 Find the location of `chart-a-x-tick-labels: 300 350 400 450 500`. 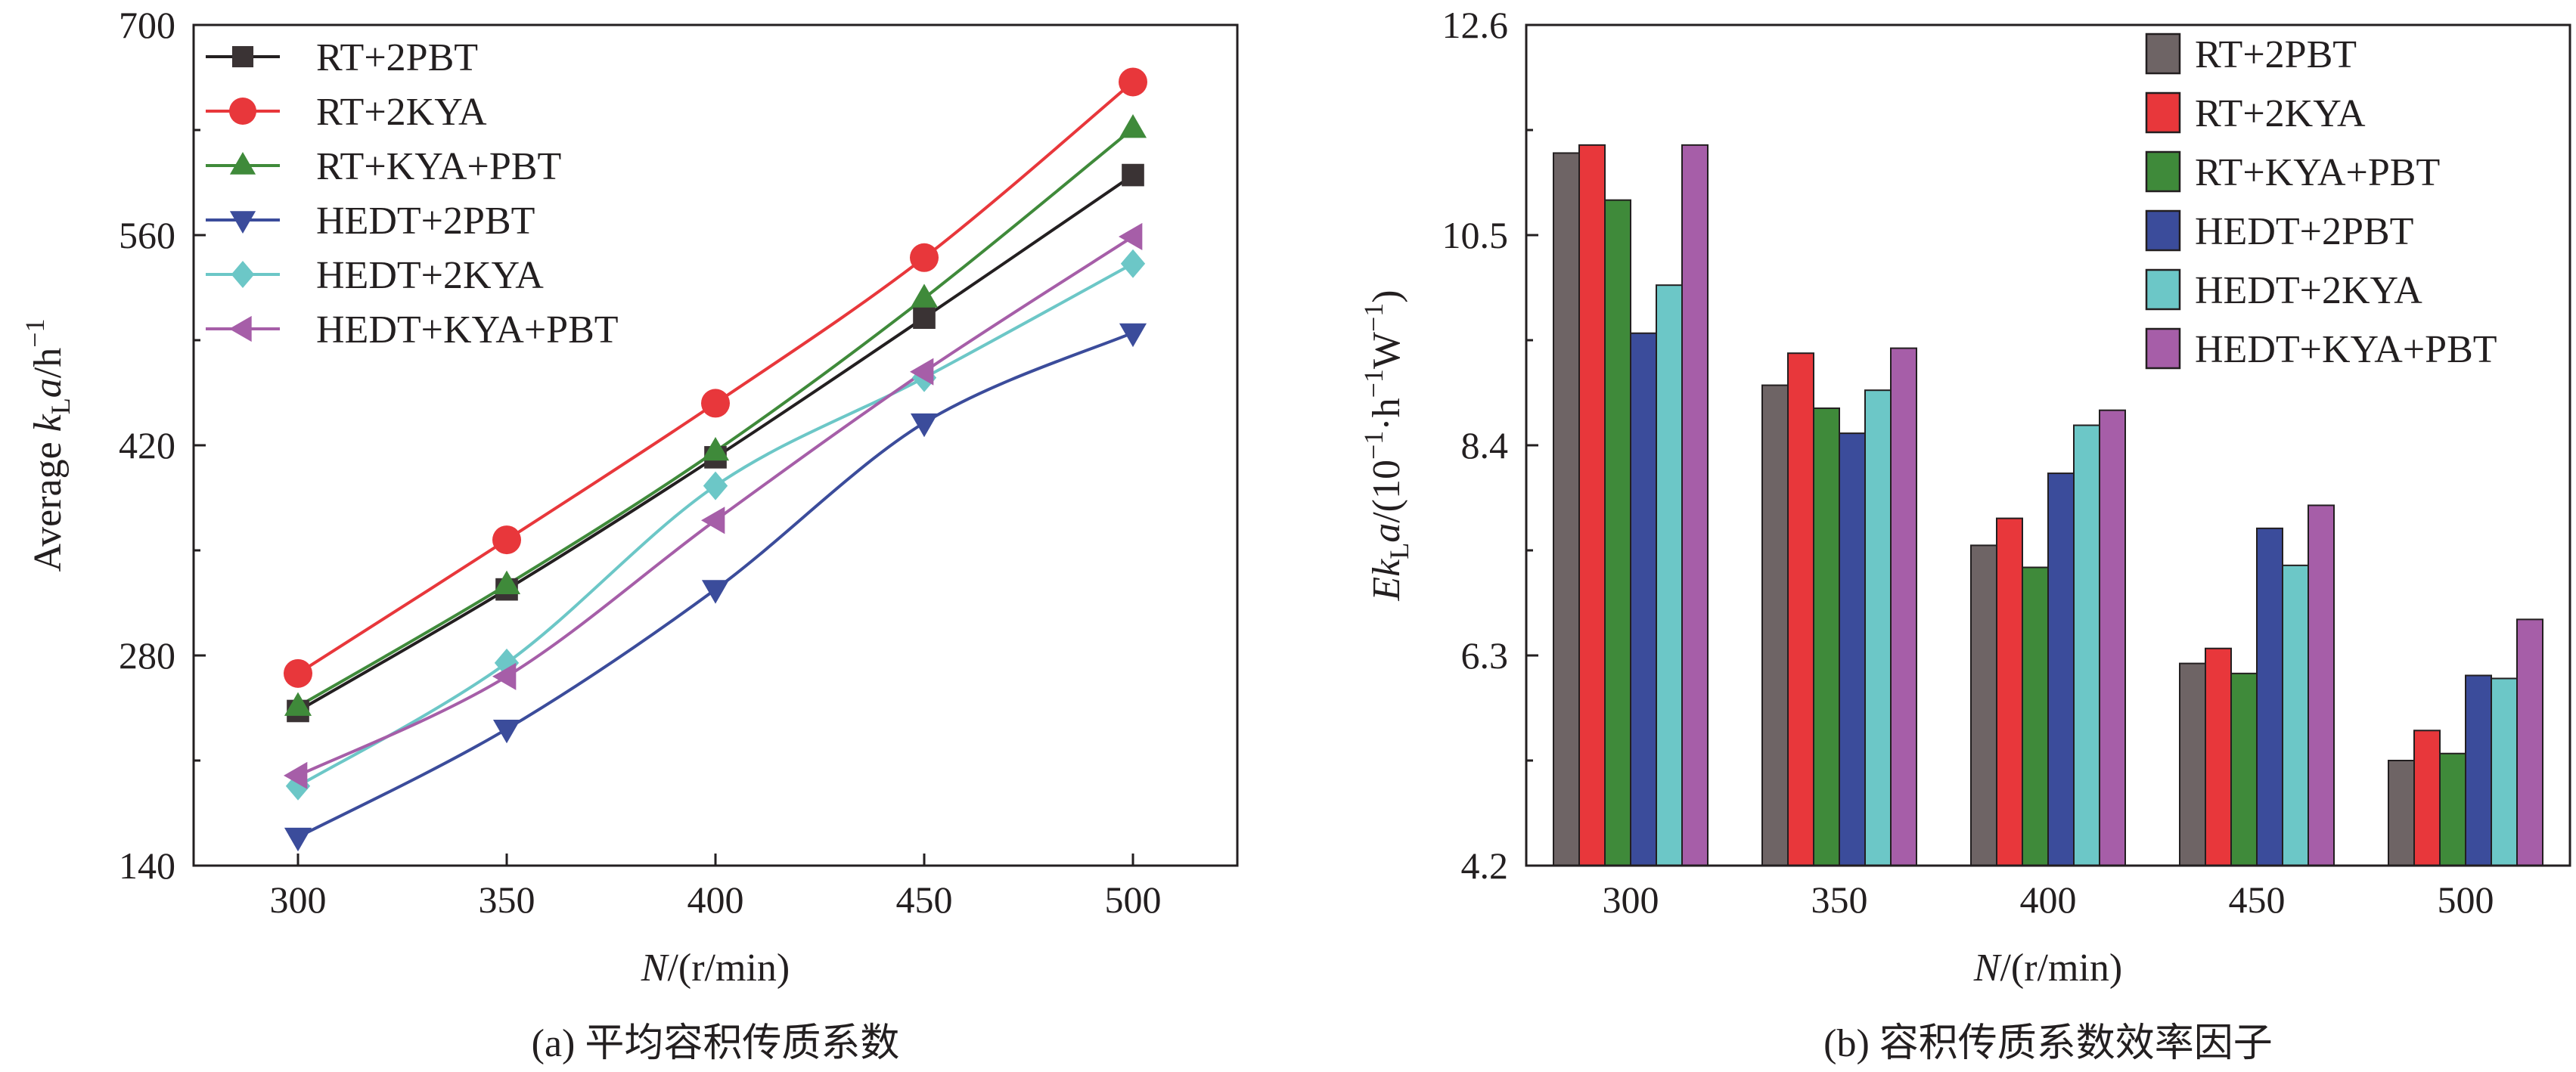

chart-a-x-tick-labels: 300 350 400 450 500 is located at coordinates (716, 899).